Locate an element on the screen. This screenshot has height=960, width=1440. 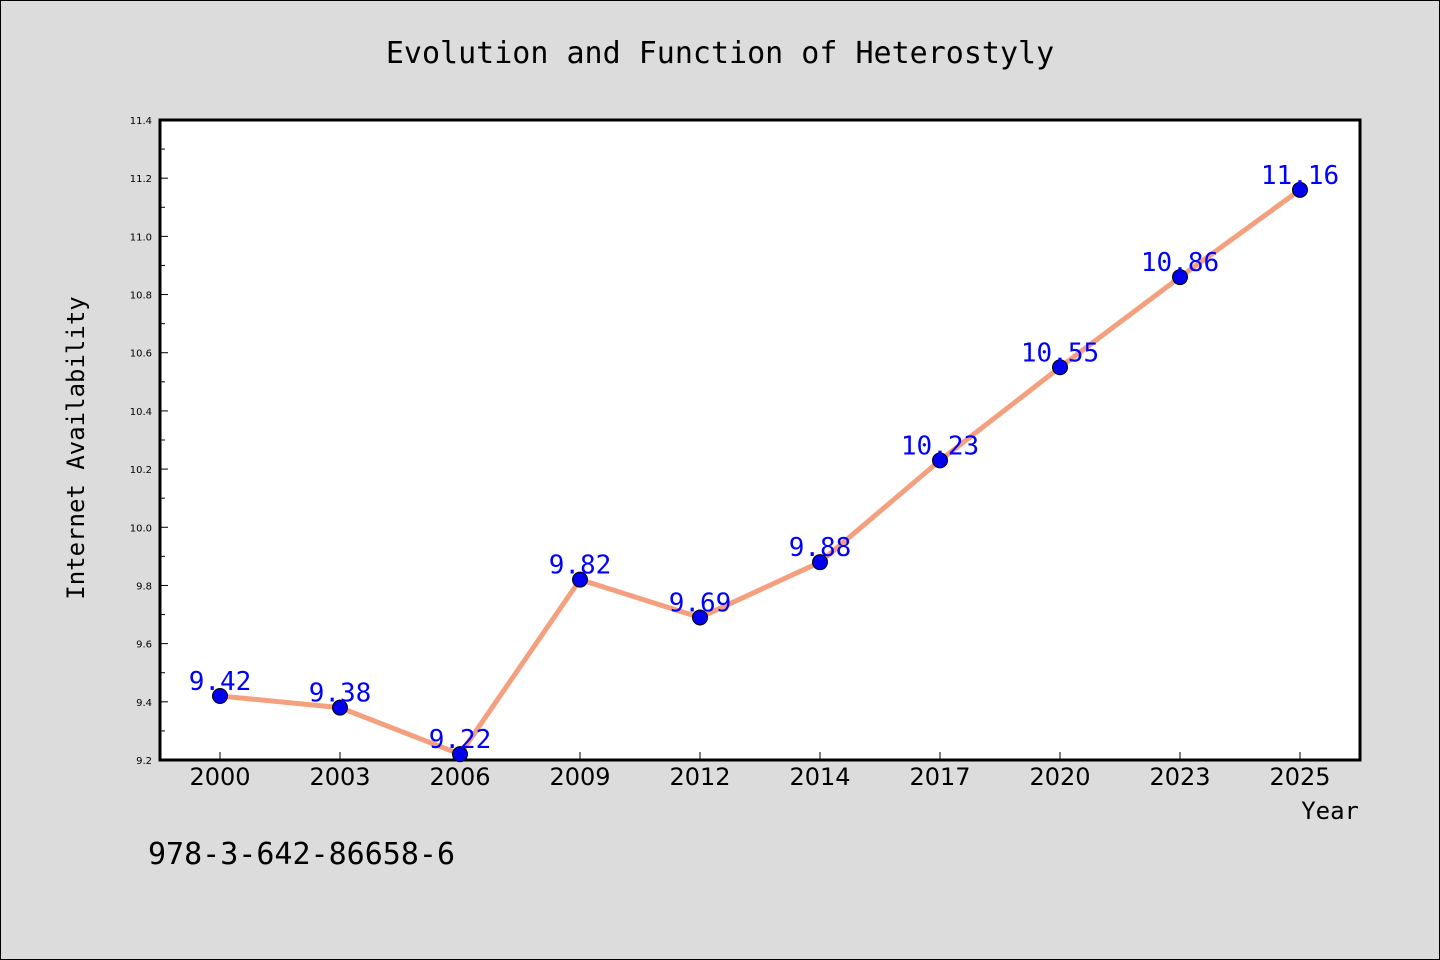
x-tick-label: 2003 is located at coordinates (339, 777).